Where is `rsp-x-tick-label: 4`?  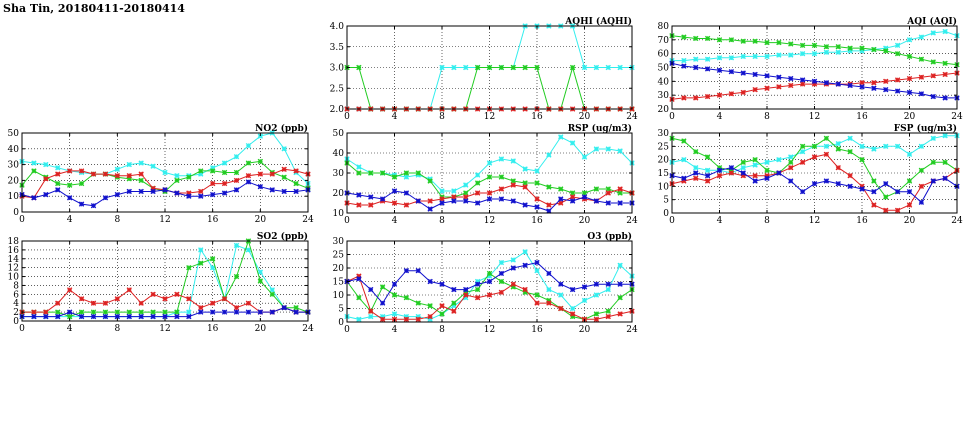 rsp-x-tick-label: 4 is located at coordinates (395, 221).